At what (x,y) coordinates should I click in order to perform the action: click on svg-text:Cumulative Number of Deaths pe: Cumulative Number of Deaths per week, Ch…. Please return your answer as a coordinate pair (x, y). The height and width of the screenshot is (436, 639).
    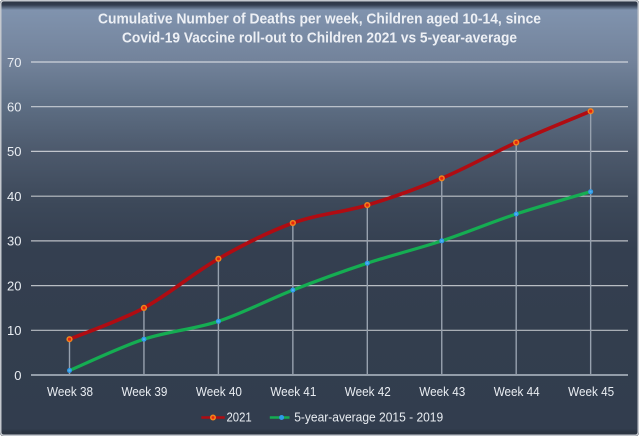
    Looking at the image, I should click on (319, 18).